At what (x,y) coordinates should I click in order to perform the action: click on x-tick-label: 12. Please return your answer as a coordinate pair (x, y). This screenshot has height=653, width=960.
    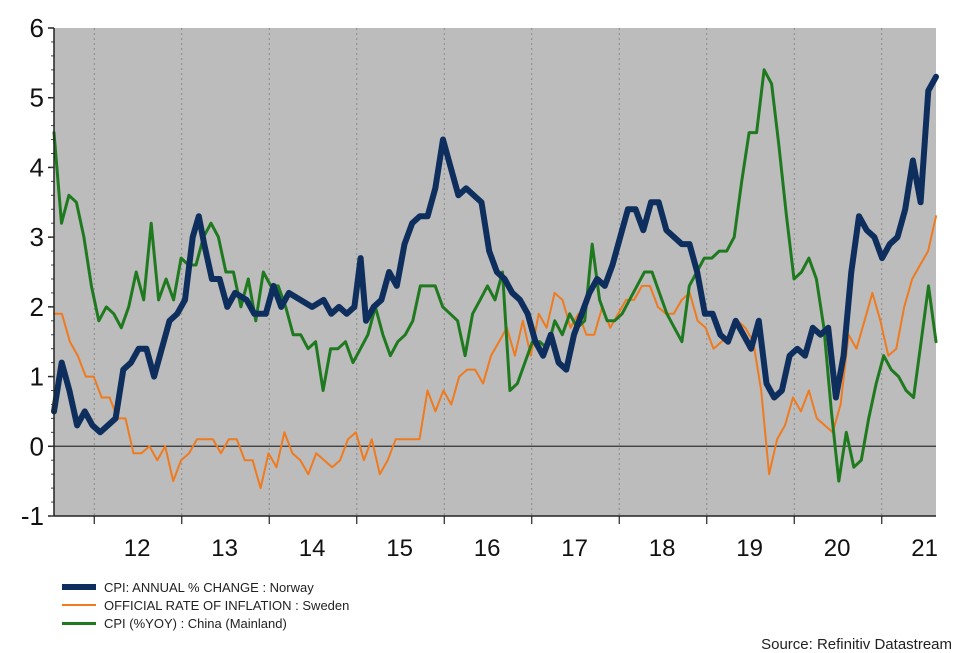
    Looking at the image, I should click on (137, 548).